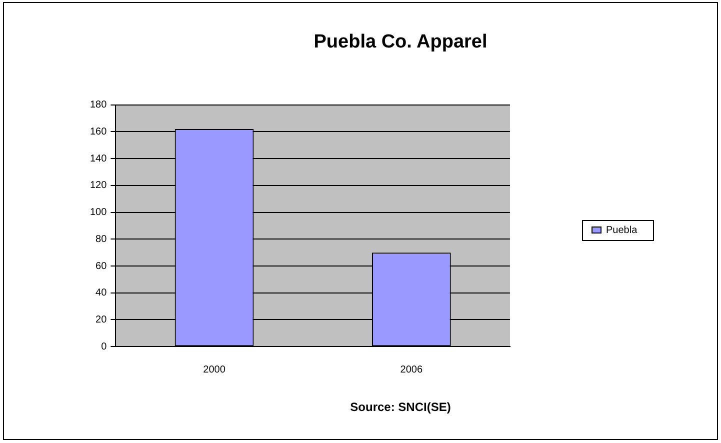 The image size is (721, 443). What do you see at coordinates (102, 293) in the screenshot?
I see `y-tick-label: 40` at bounding box center [102, 293].